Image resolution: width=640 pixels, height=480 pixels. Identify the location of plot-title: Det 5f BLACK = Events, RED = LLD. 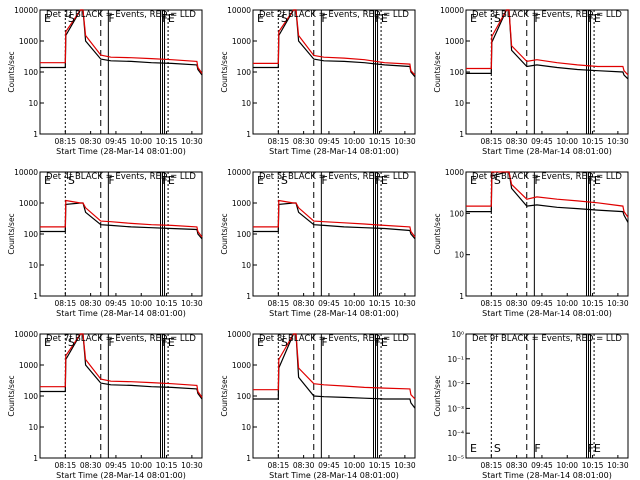
(334, 177).